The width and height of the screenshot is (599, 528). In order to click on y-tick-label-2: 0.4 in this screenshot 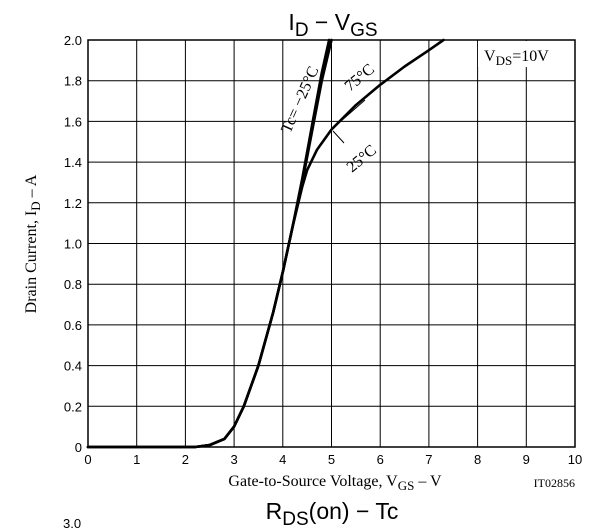, I will do `click(73, 366)`.